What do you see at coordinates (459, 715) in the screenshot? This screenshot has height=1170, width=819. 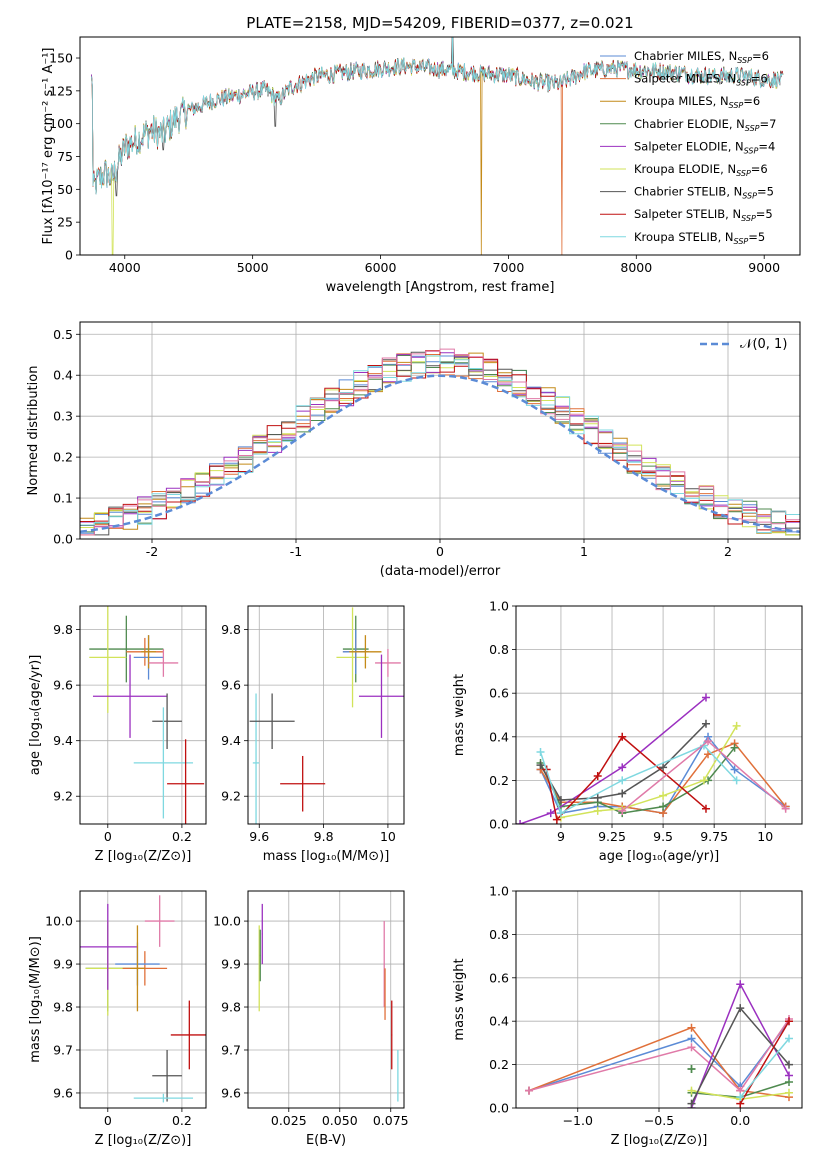 I see `y-axis-label: mass weight` at bounding box center [459, 715].